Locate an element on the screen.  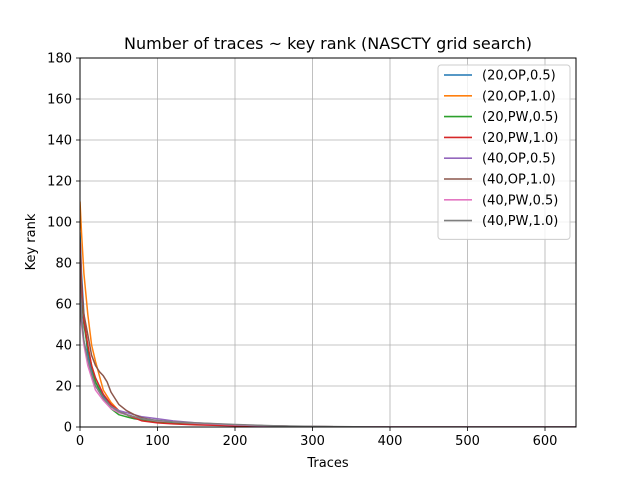
y-axis: 0 20 40 60 80 100 120 140 160 180 is located at coordinates (63, 244).